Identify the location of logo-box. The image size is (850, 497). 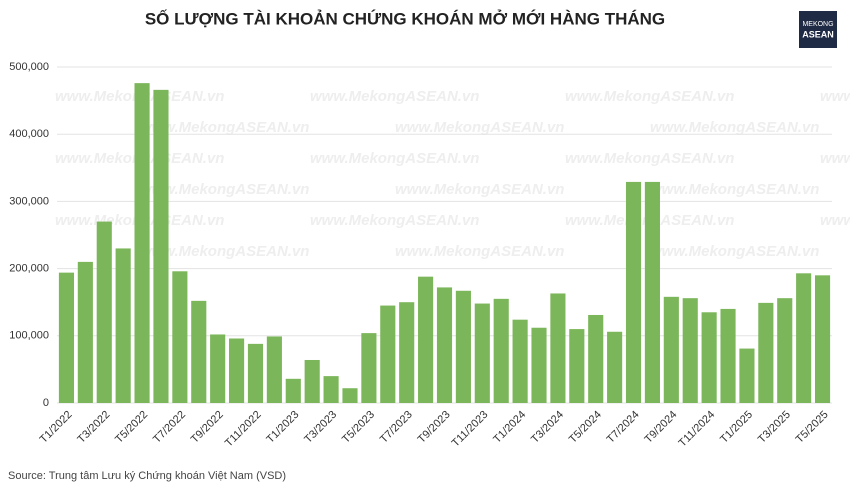
(818, 29).